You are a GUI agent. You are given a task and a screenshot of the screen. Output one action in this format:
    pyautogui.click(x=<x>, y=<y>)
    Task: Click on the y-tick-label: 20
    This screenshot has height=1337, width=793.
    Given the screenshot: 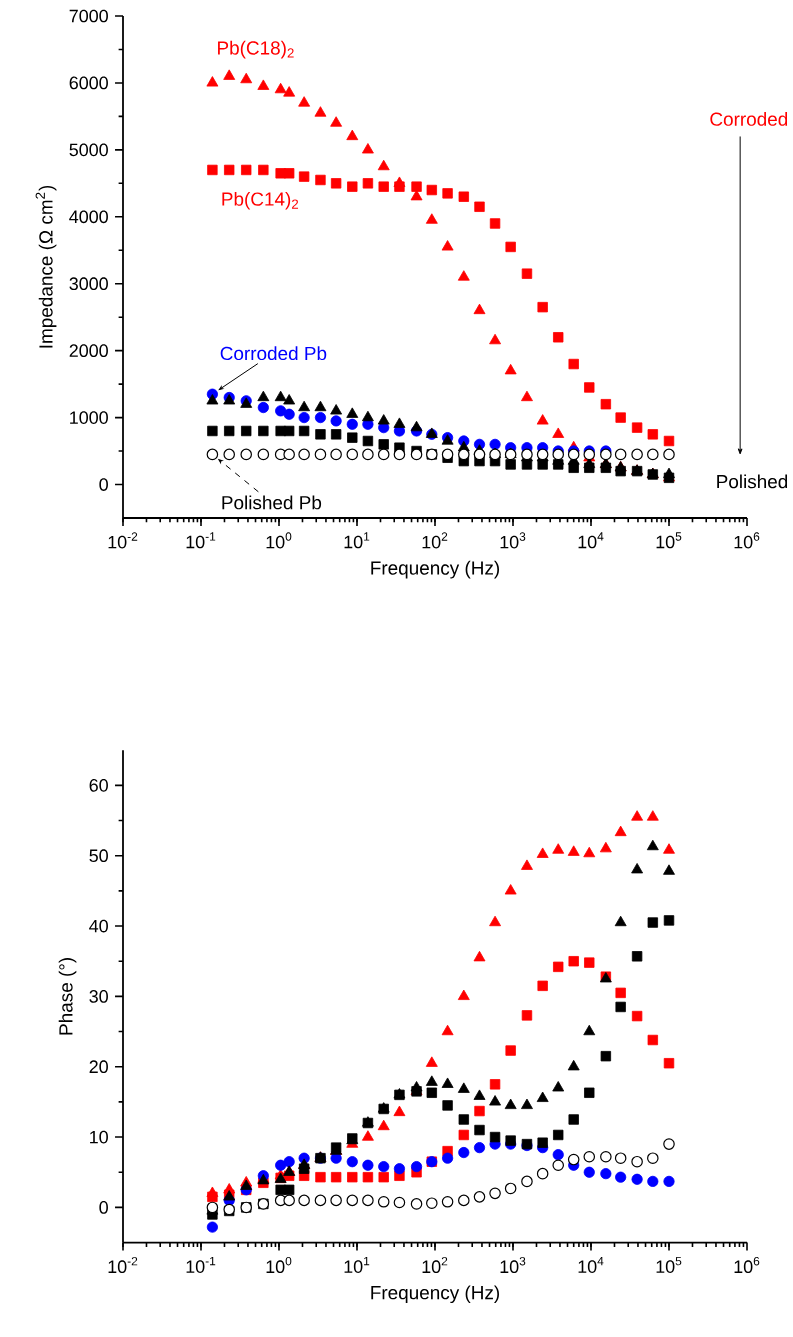 What is the action you would take?
    pyautogui.click(x=98, y=1067)
    